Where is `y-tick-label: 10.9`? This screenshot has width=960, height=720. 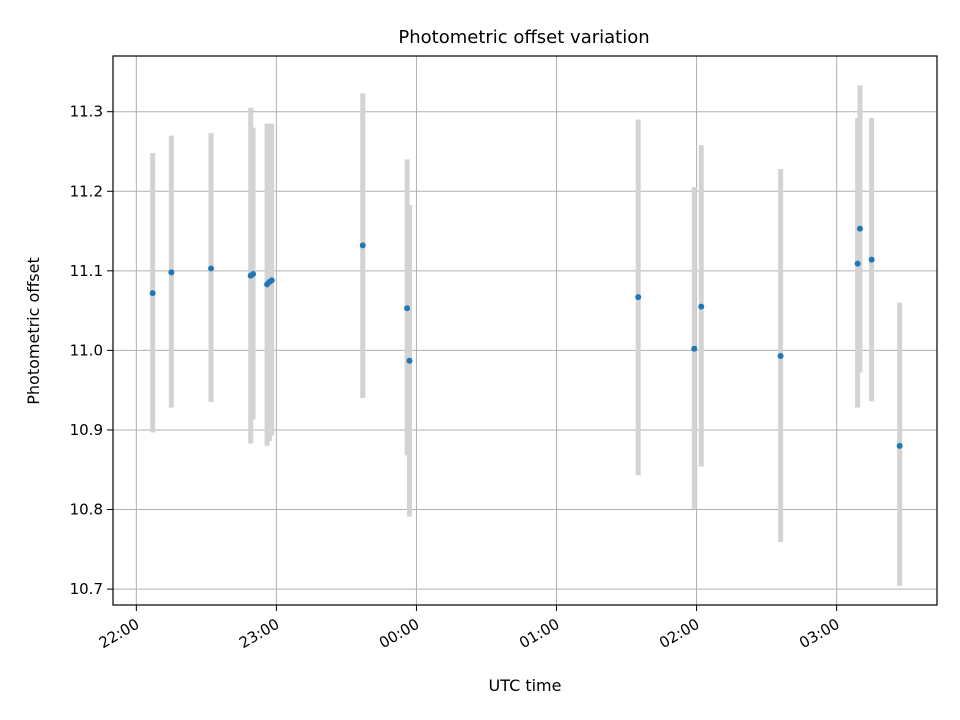 y-tick-label: 10.9 is located at coordinates (86, 430).